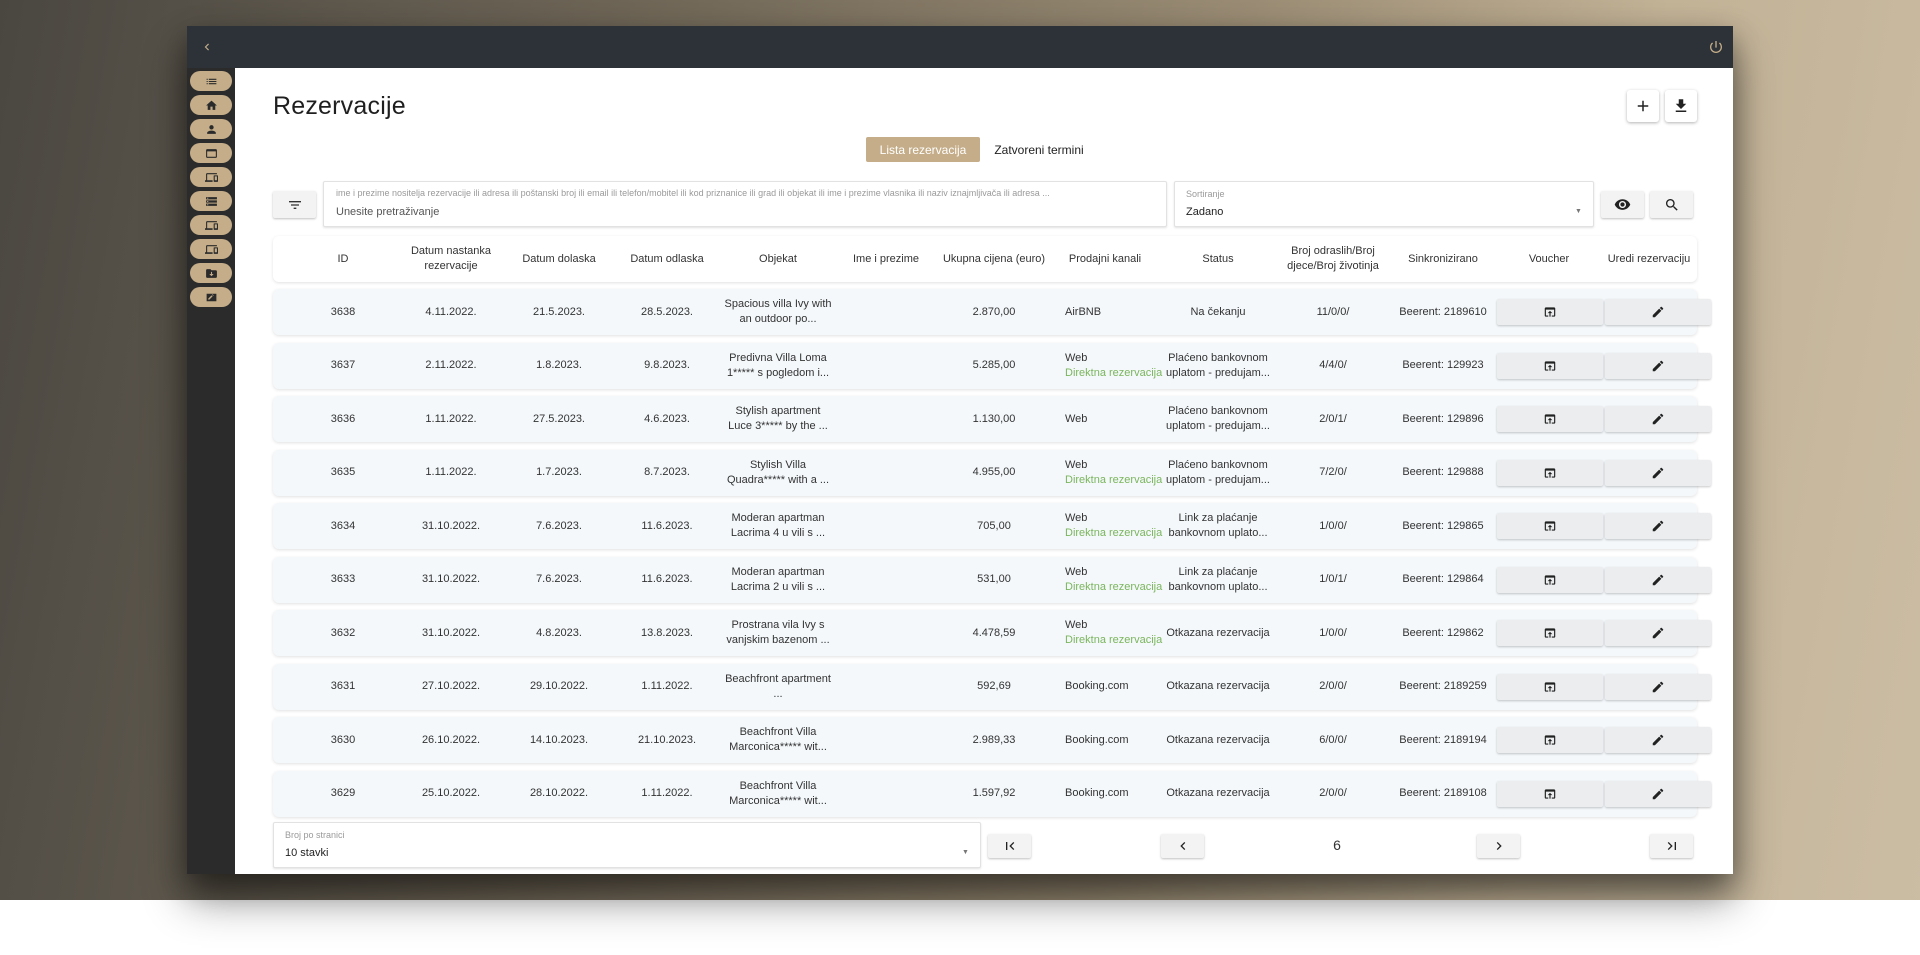 The height and width of the screenshot is (955, 1920). Describe the element at coordinates (294, 204) in the screenshot. I see `filter-button` at that location.